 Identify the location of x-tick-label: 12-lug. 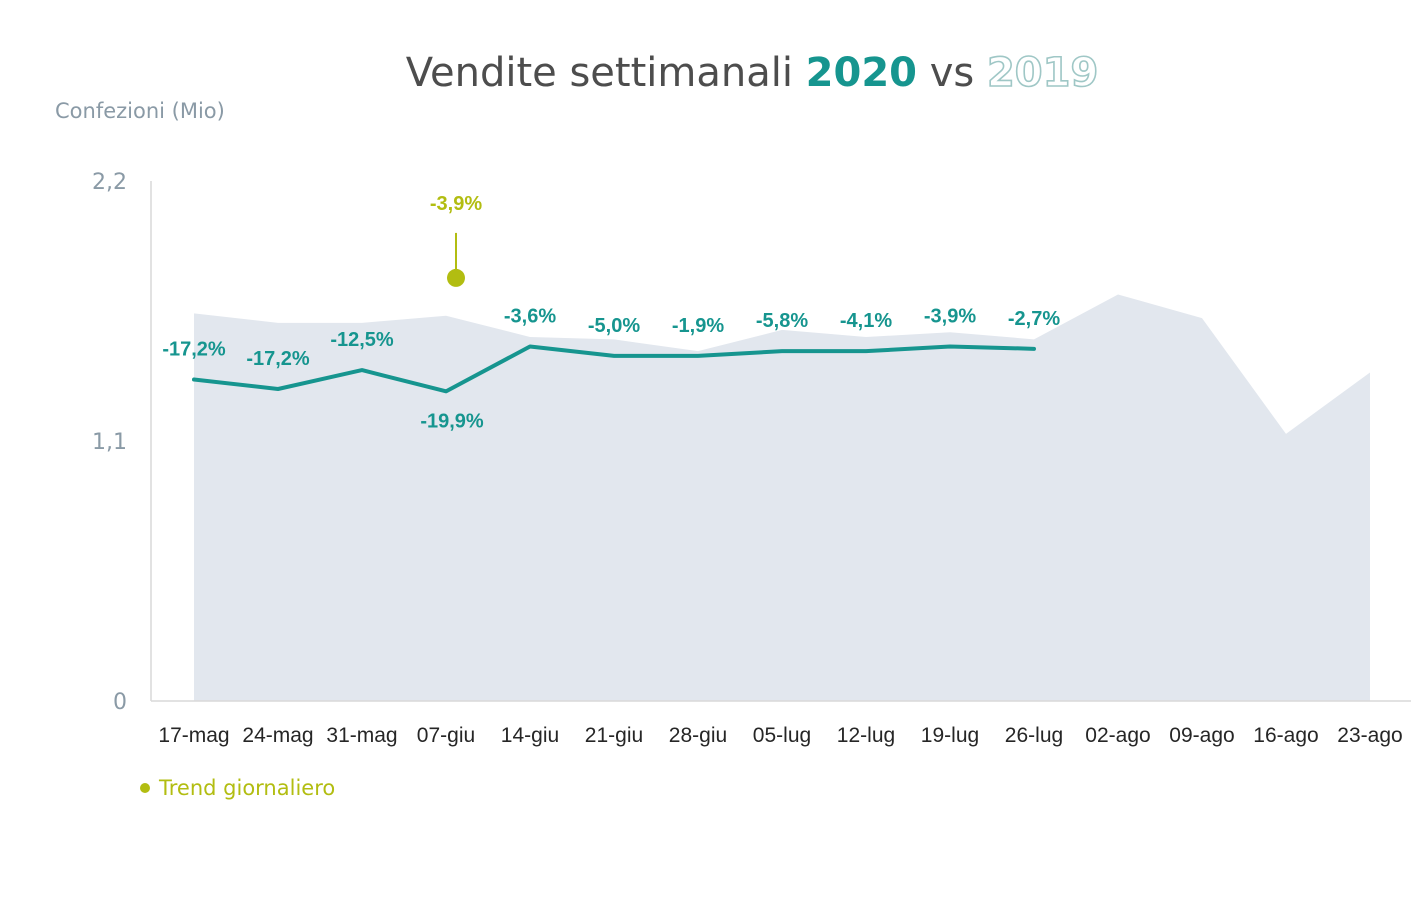
(866, 735).